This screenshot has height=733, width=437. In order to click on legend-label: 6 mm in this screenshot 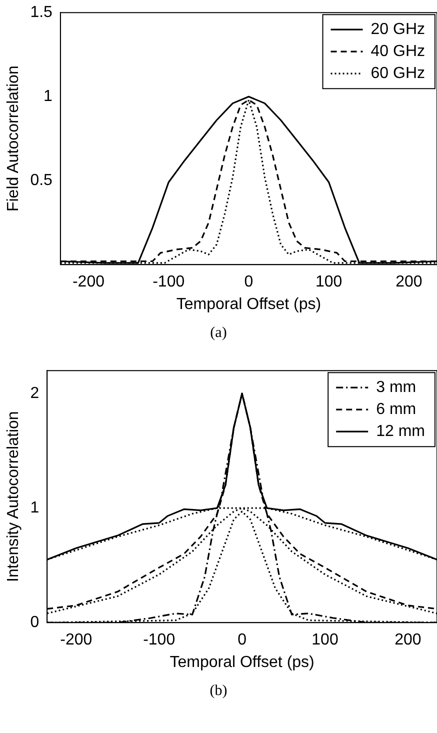, I will do `click(396, 409)`.